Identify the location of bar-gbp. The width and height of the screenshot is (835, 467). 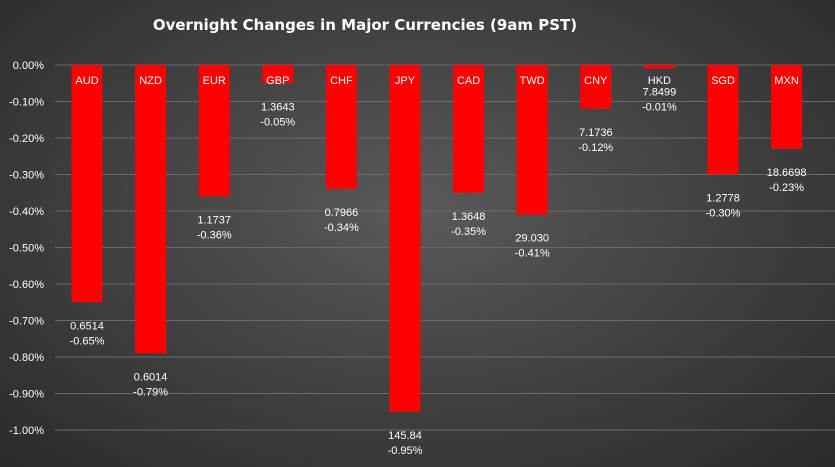
(278, 74).